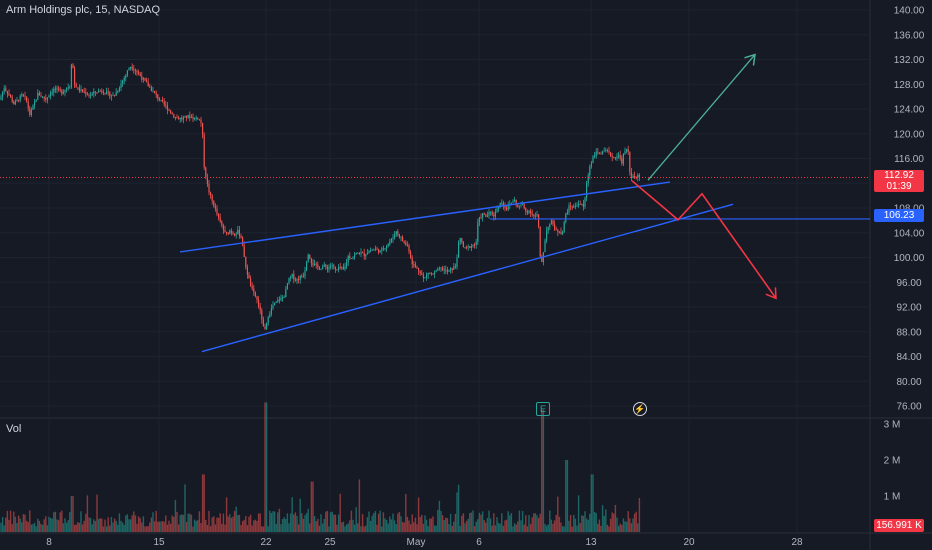  Describe the element at coordinates (640, 409) in the screenshot. I see `dividend-icon: ⚡` at that location.